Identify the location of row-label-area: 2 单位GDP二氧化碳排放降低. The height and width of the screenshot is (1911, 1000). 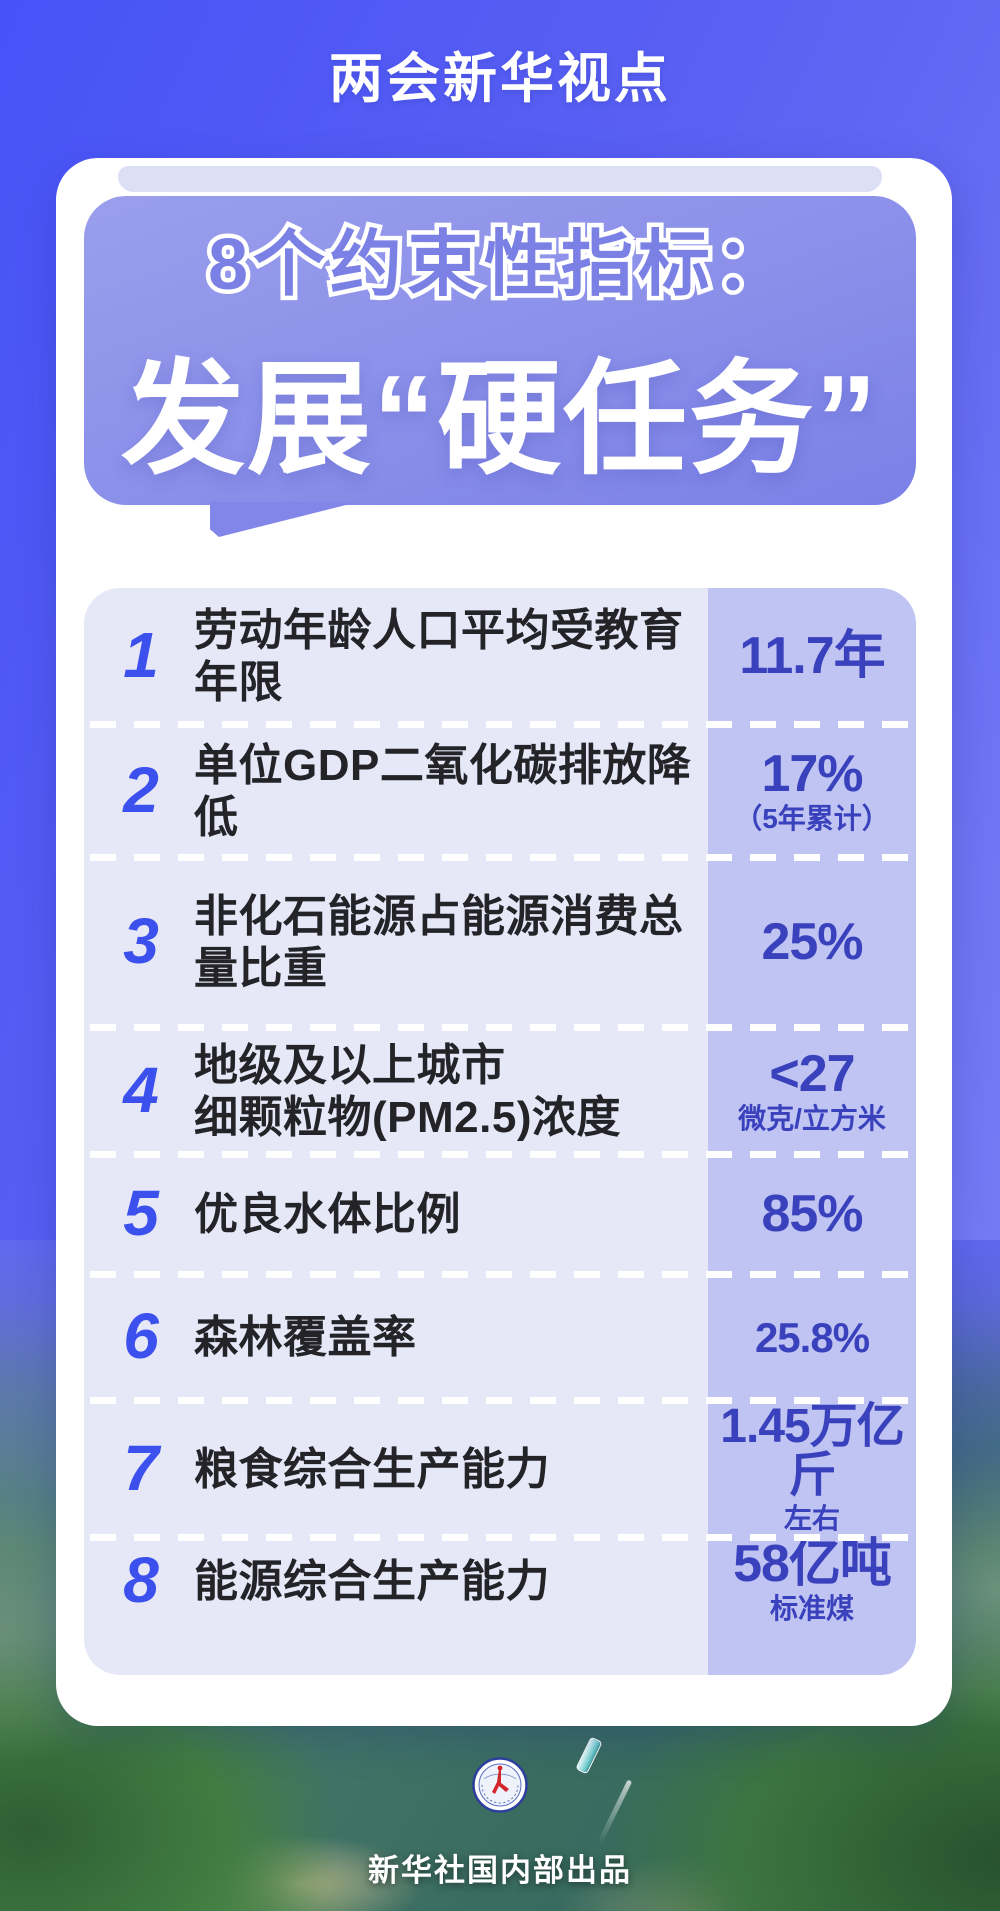
(396, 792).